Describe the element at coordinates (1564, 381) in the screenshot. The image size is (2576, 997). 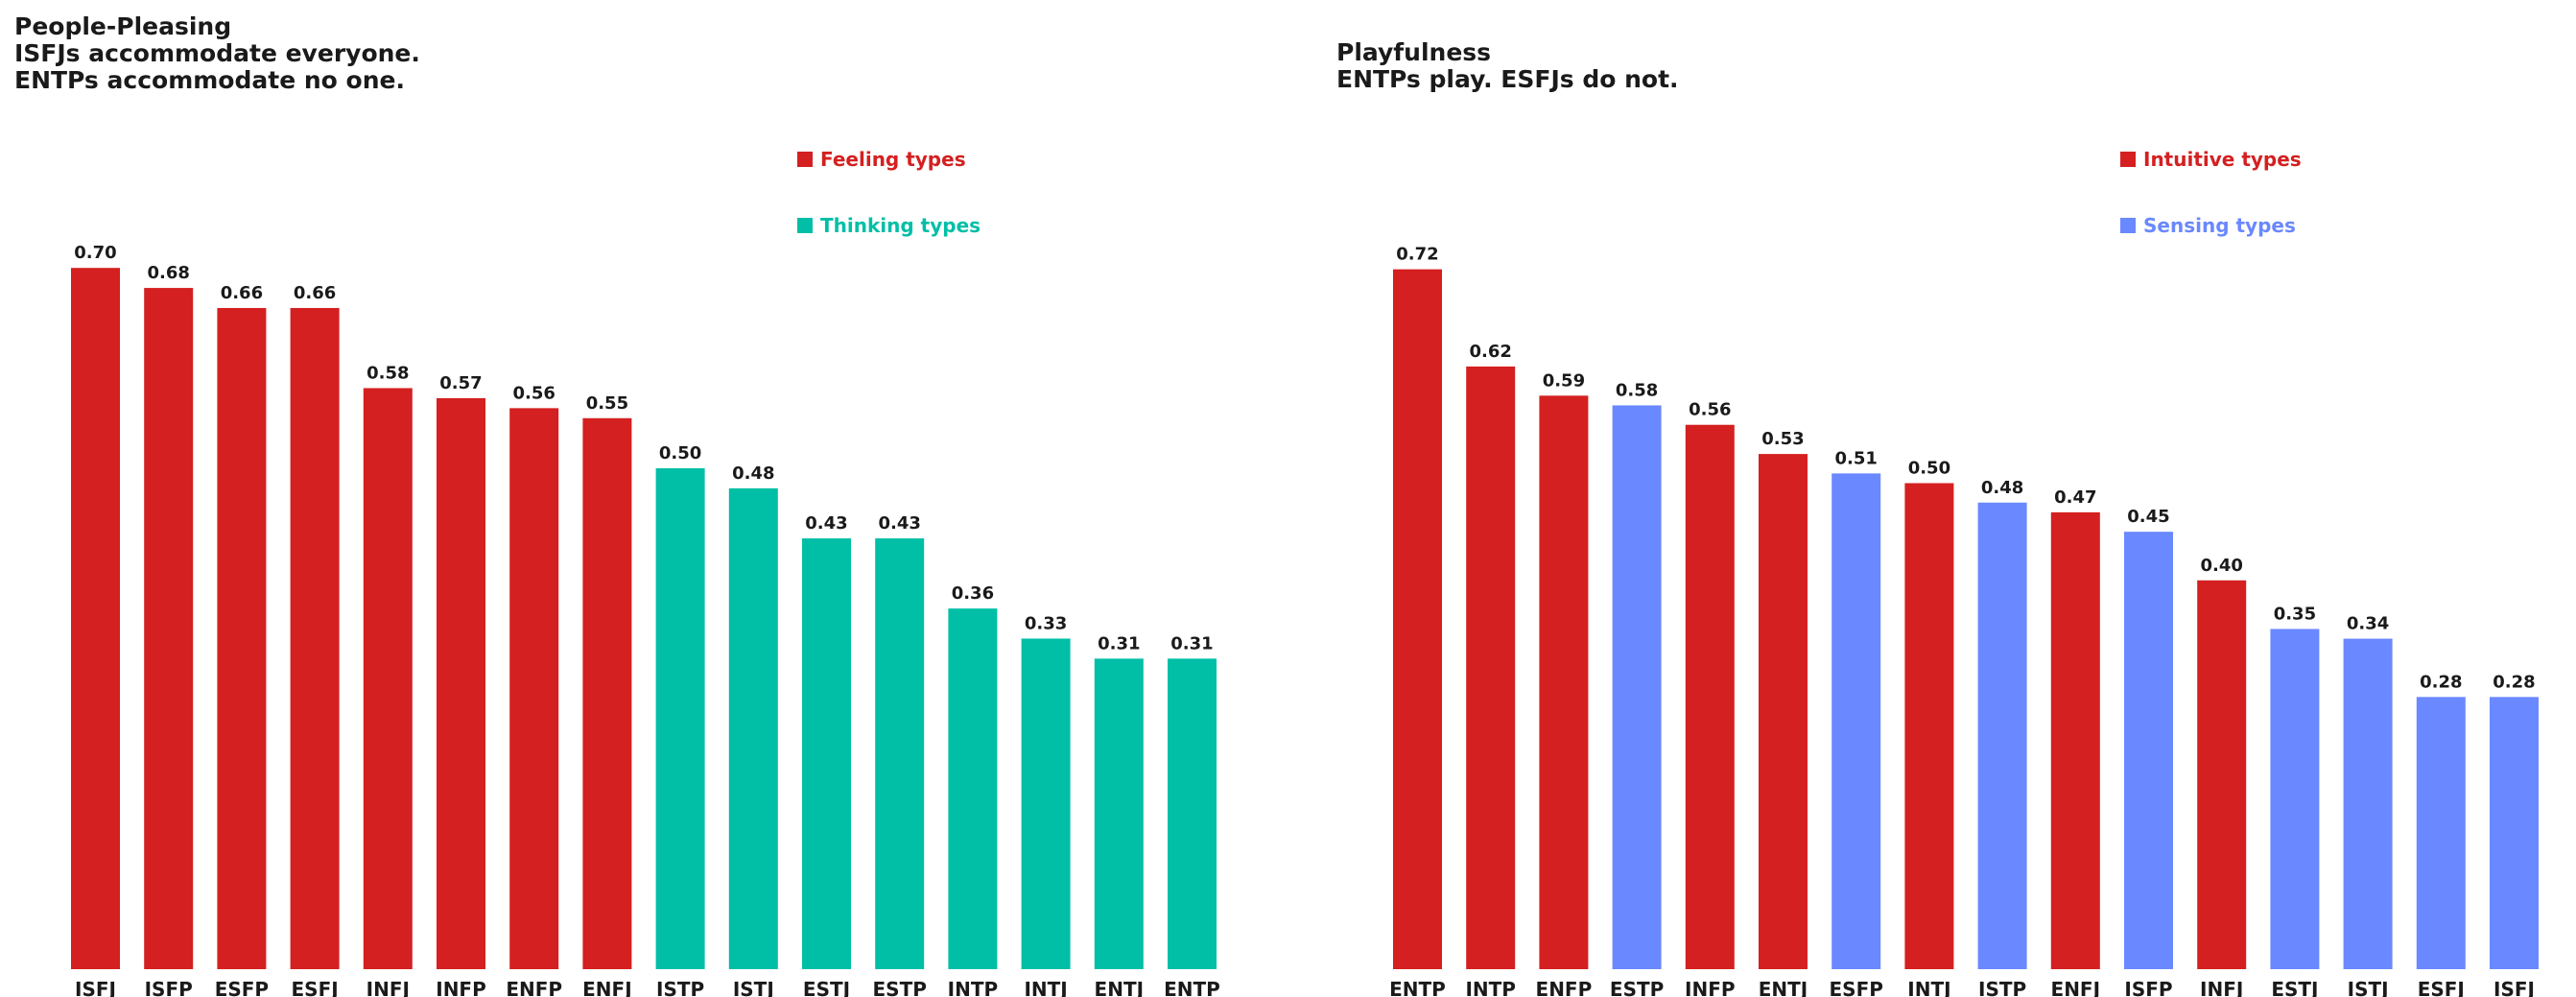
I see `data-label: 0.59` at that location.